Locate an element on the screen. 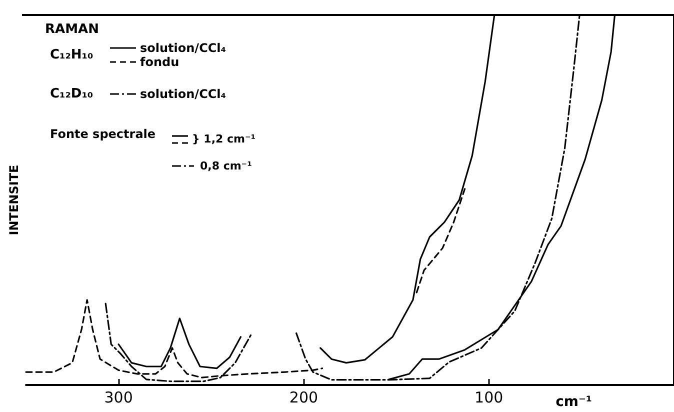  x-tick-label: 300 is located at coordinates (118, 397).